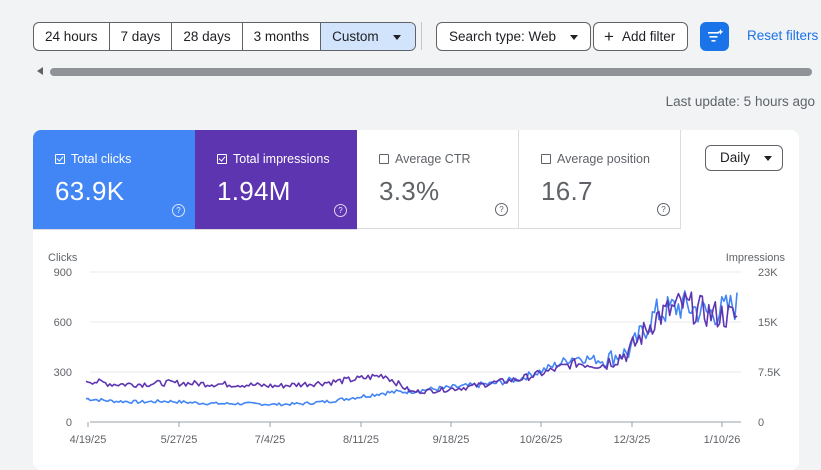  I want to click on range-28-days: 28 days, so click(207, 36).